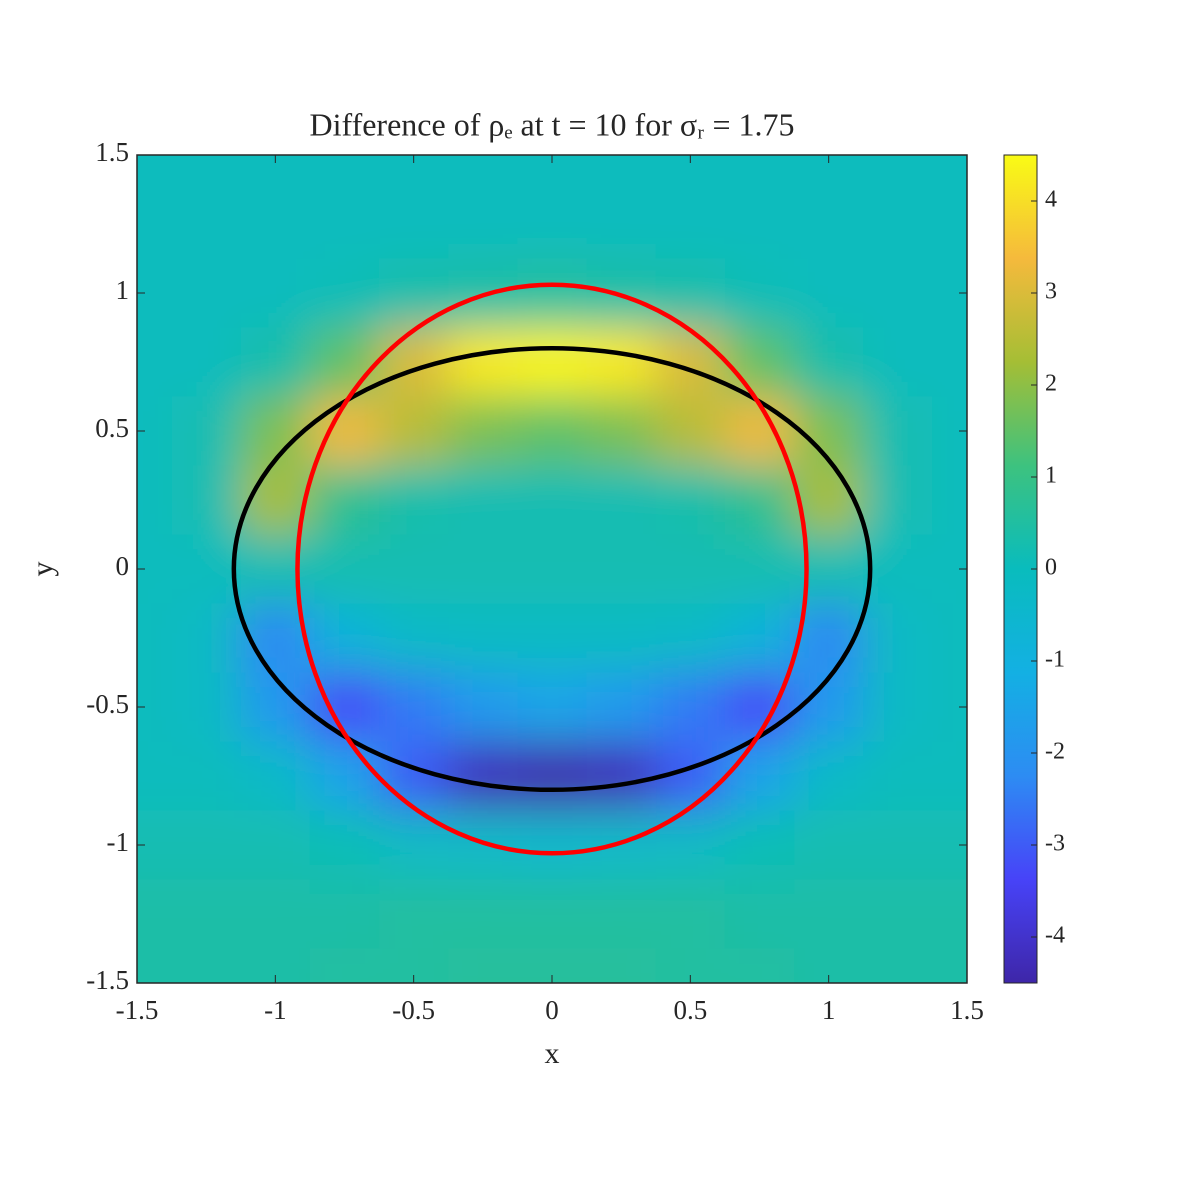 This screenshot has width=1181, height=1181. What do you see at coordinates (112, 152) in the screenshot?
I see `y-tick-label: 1.5` at bounding box center [112, 152].